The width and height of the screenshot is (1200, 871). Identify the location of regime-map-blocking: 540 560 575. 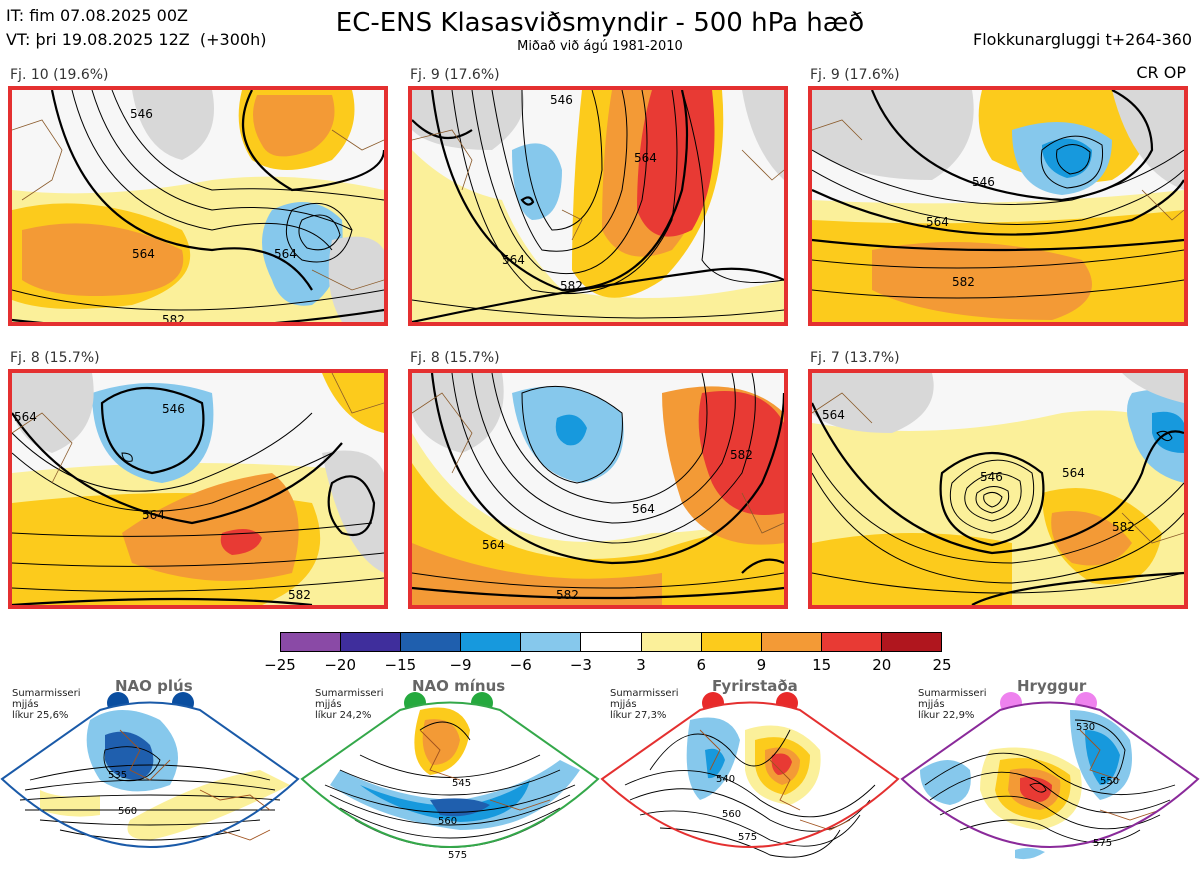
(750, 779).